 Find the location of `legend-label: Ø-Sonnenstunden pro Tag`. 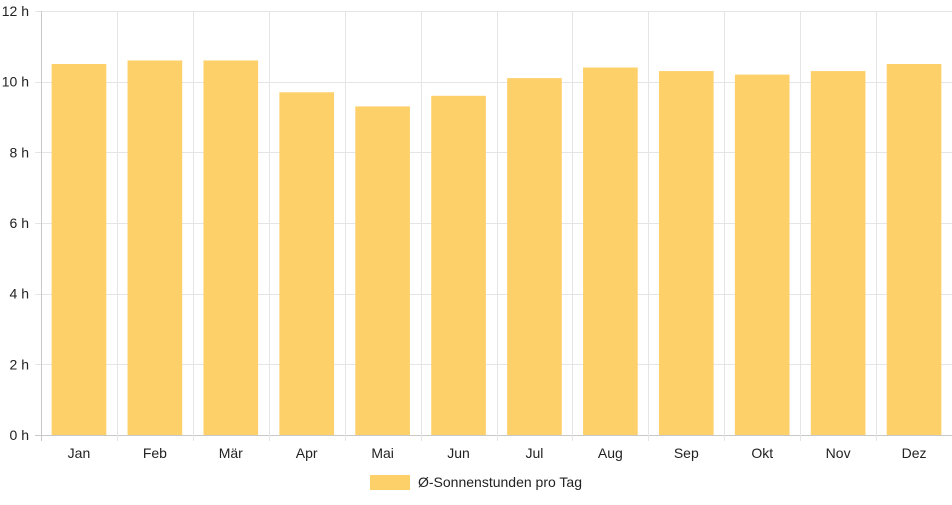

legend-label: Ø-Sonnenstunden pro Tag is located at coordinates (500, 482).